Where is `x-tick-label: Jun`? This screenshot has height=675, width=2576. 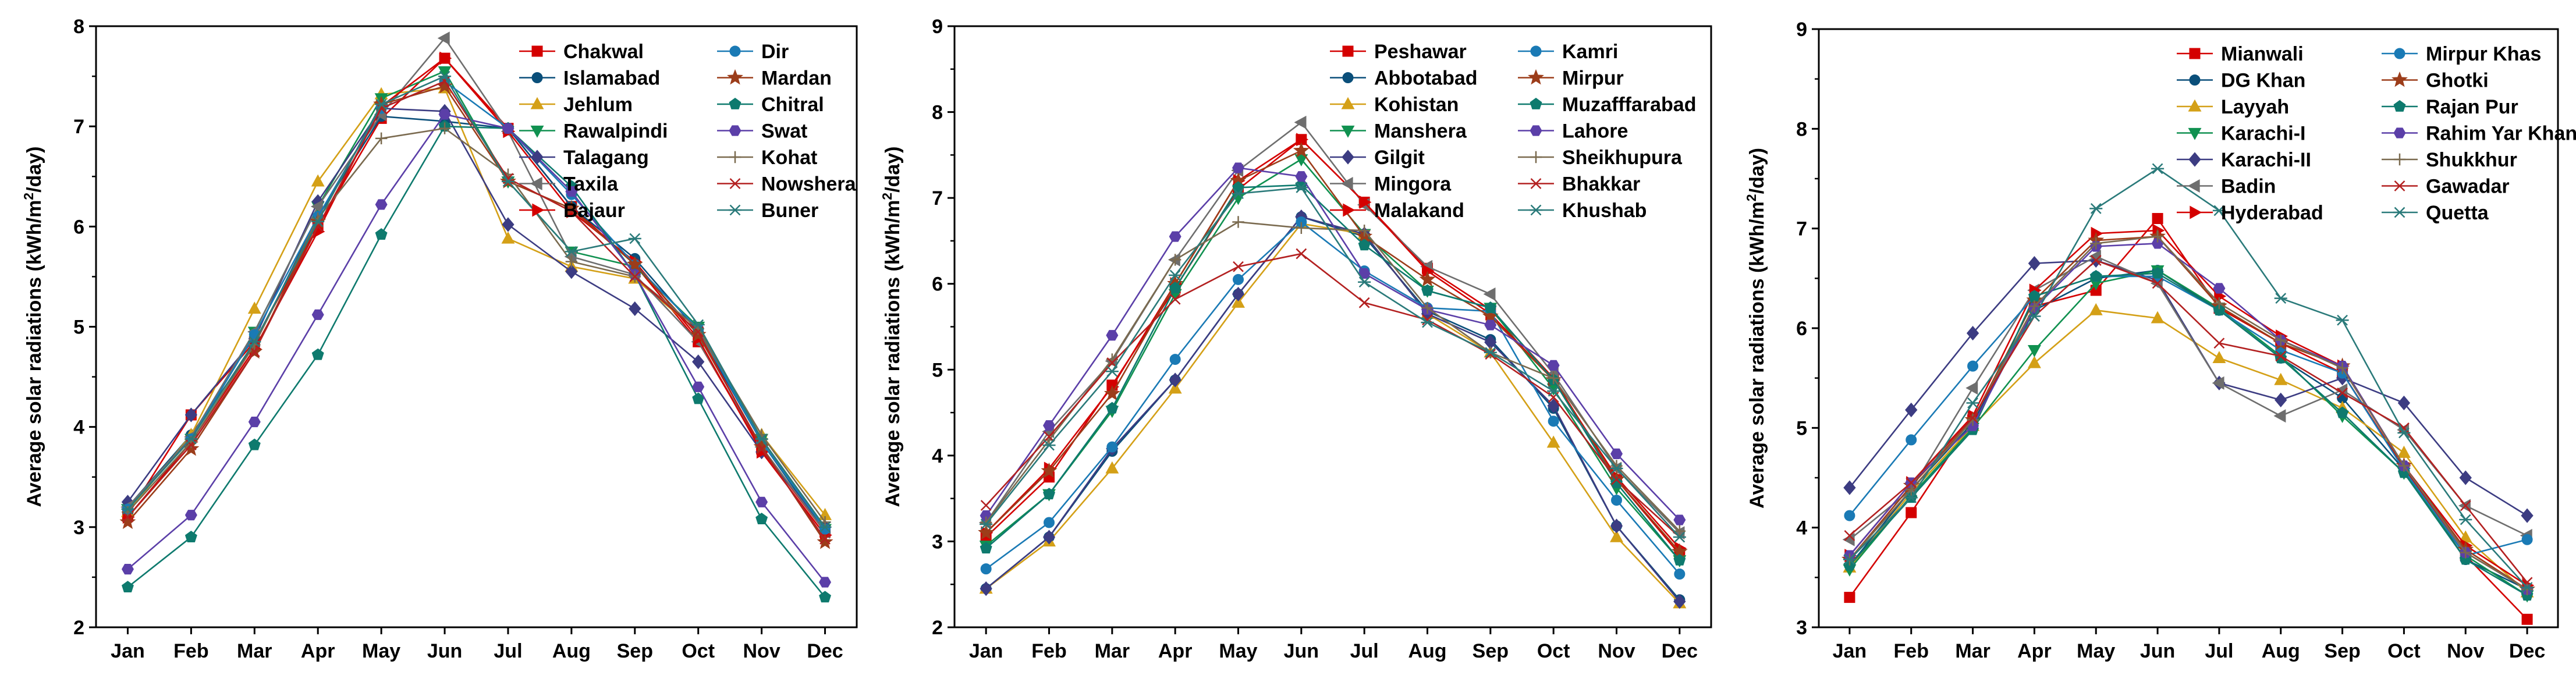 x-tick-label: Jun is located at coordinates (2158, 651).